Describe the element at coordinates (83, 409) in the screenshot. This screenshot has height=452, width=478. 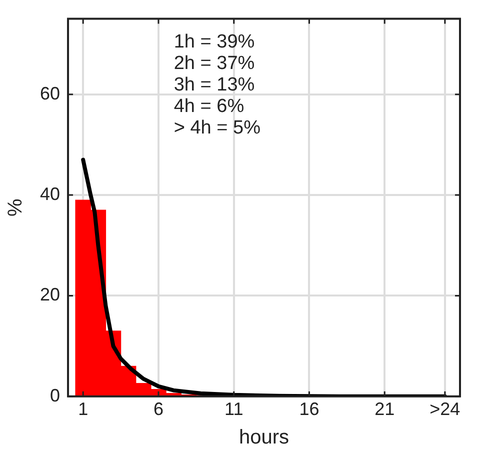
I see `x-tick-label: 1` at that location.